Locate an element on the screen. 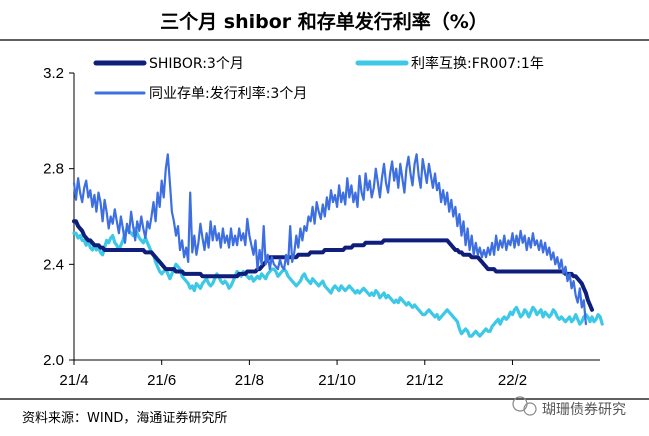  source-note: 资料来源：WIND，海通证券研究所 is located at coordinates (124, 418).